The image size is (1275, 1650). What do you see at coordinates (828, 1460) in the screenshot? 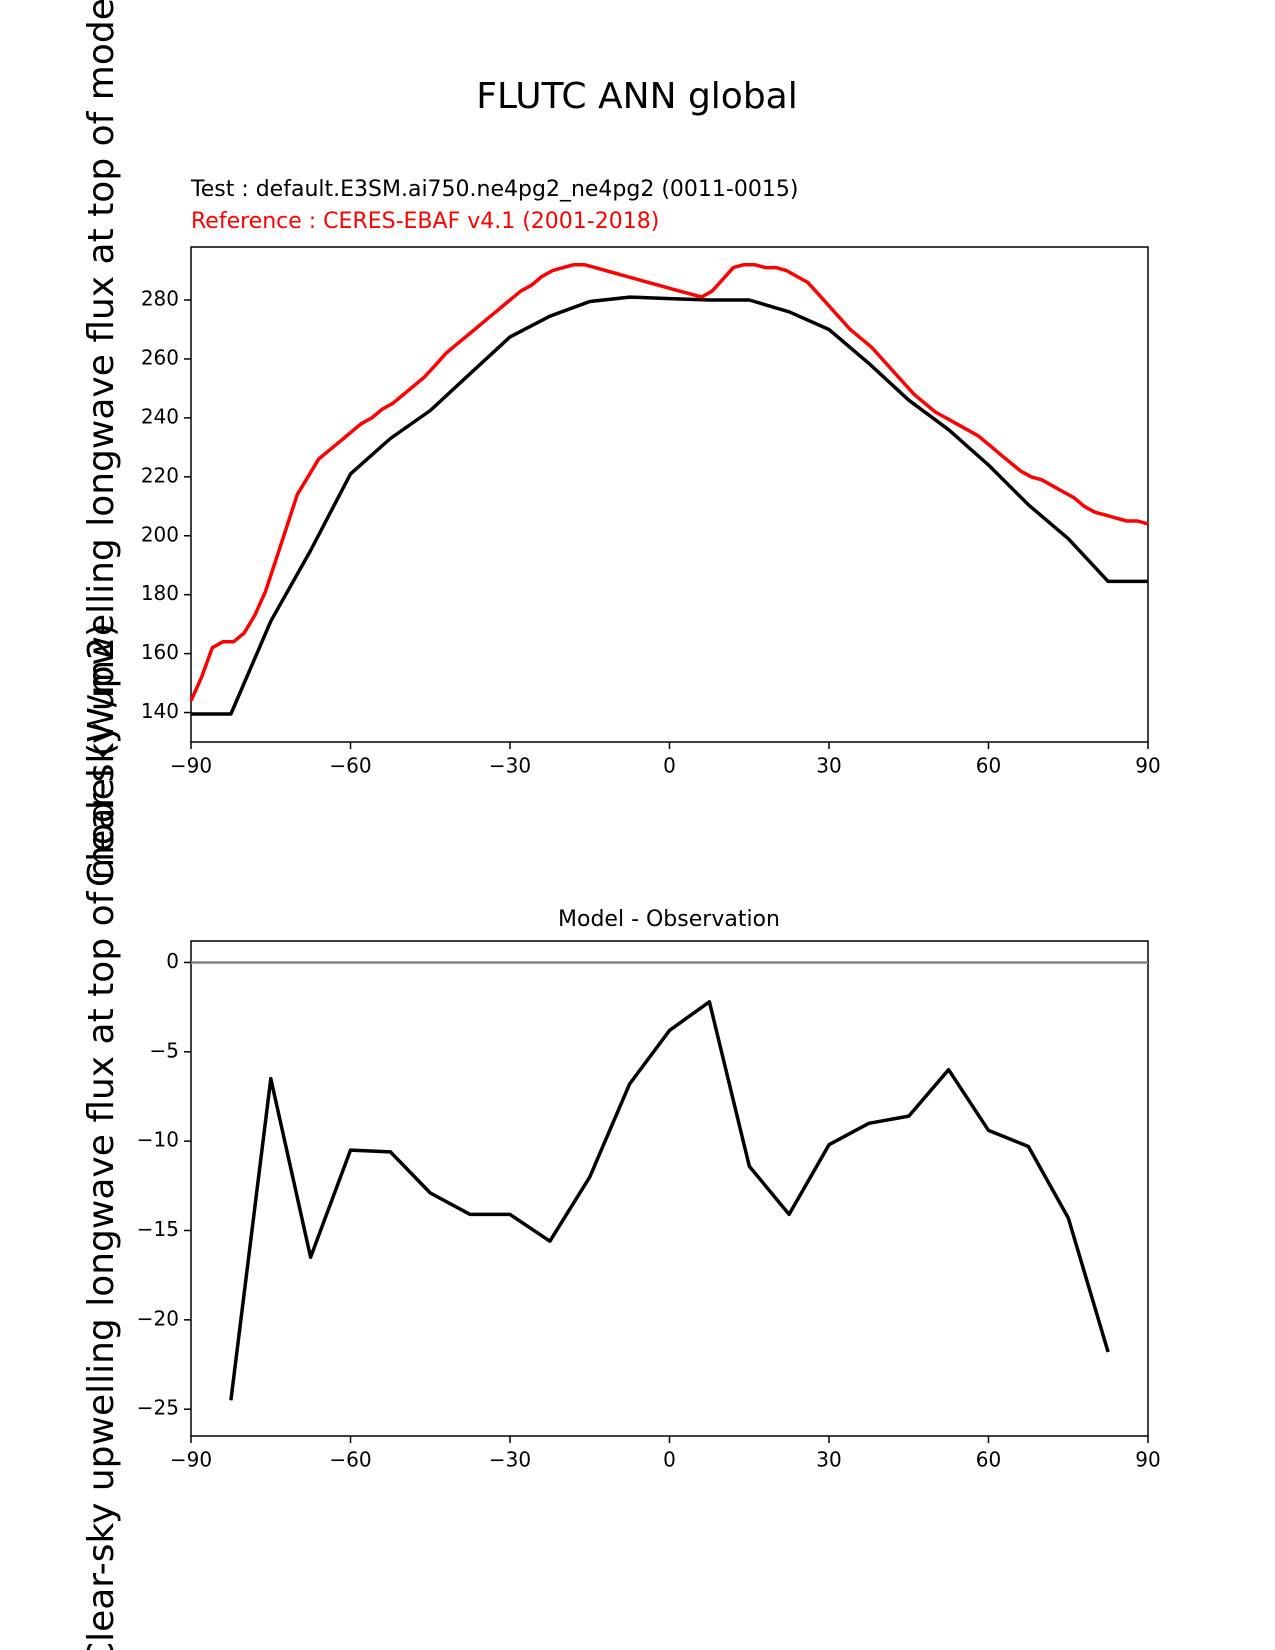
I see `bottom-xtick-label: 30` at bounding box center [828, 1460].